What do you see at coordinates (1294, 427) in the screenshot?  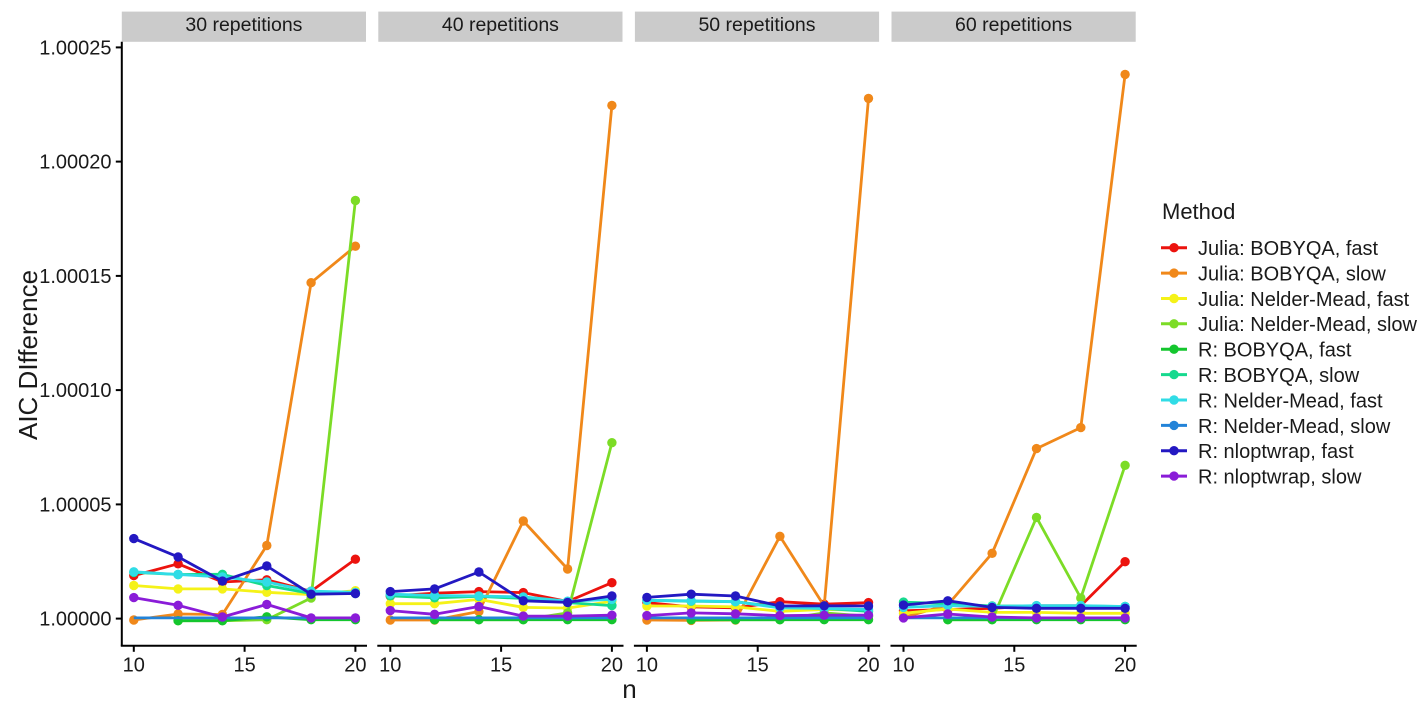 I see `svg-text: R: Nelder-Mead, slow` at bounding box center [1294, 427].